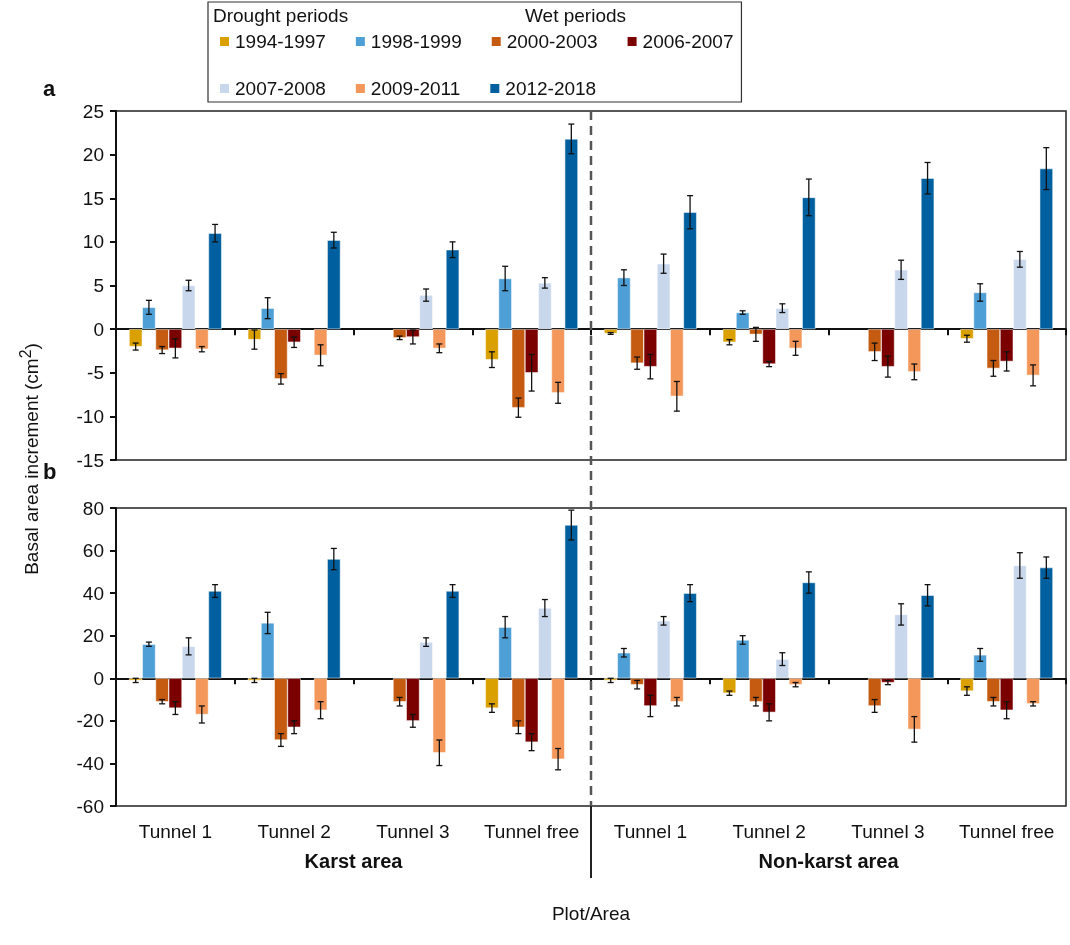 The image size is (1070, 945). I want to click on text: Karst area, so click(354, 861).